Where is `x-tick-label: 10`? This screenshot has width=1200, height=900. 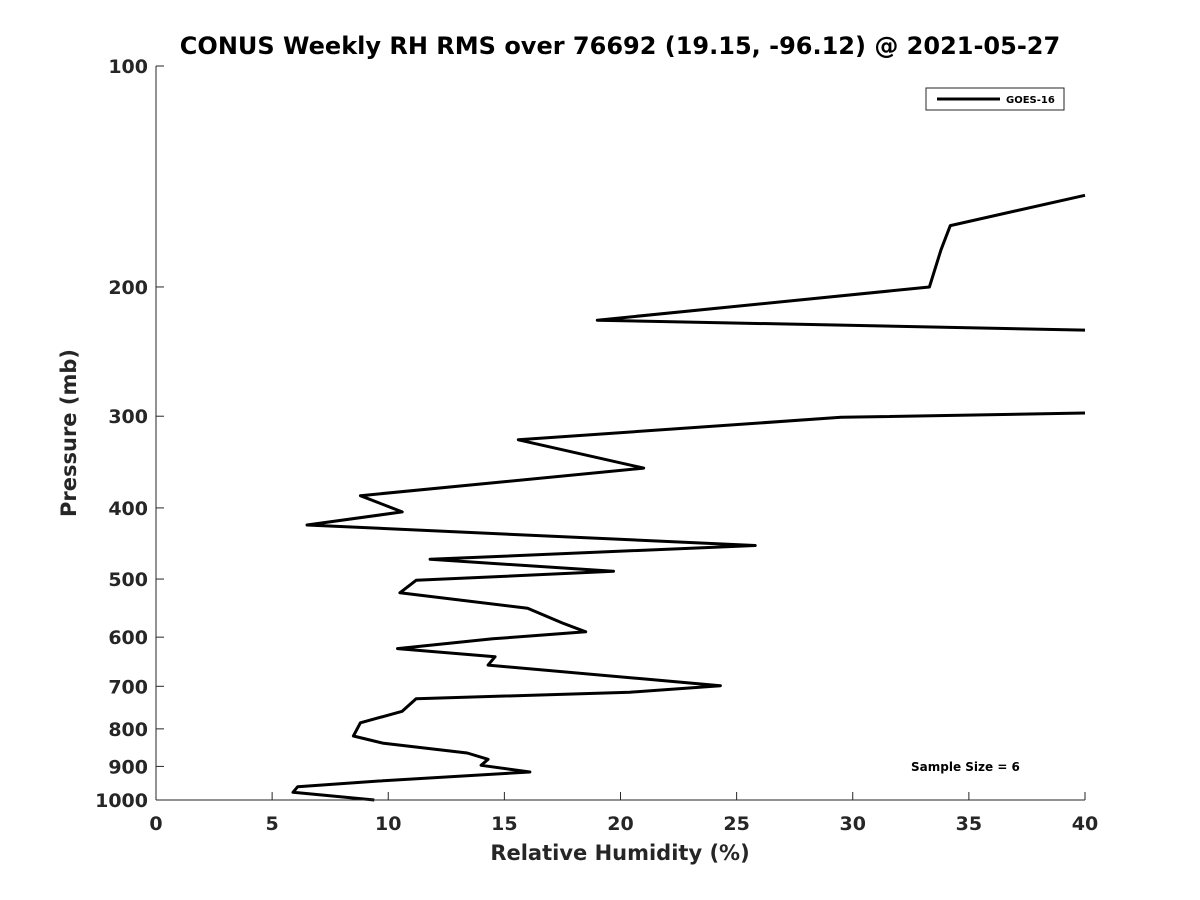
x-tick-label: 10 is located at coordinates (388, 824).